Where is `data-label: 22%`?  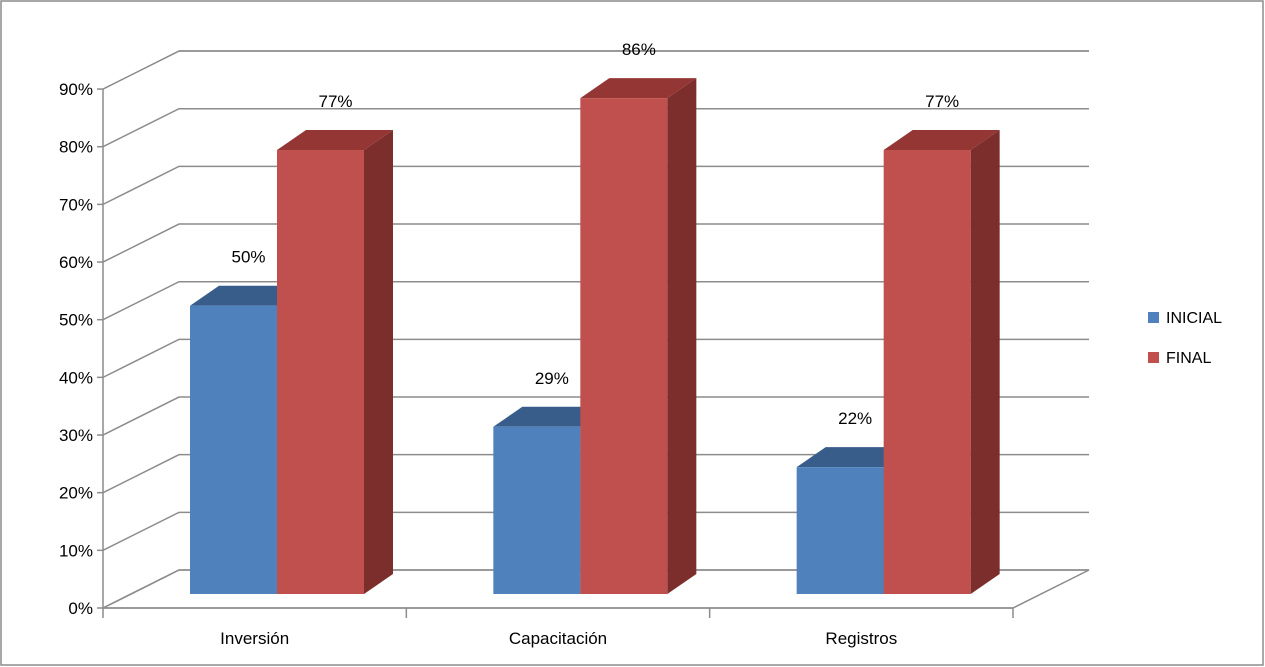
data-label: 22% is located at coordinates (855, 418).